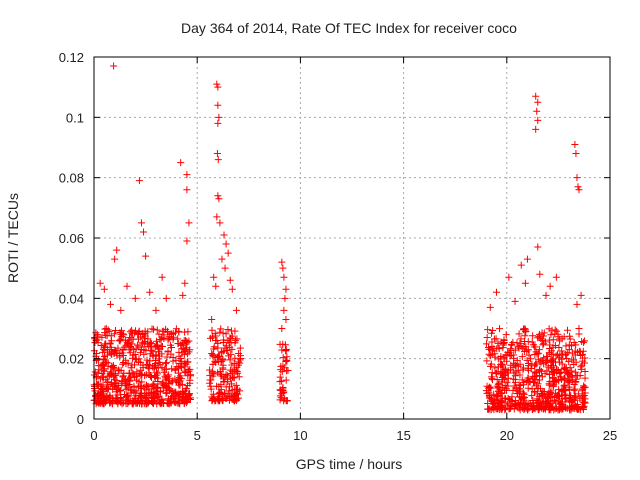 The width and height of the screenshot is (640, 480). Describe the element at coordinates (197, 435) in the screenshot. I see `x-tick-label: 5` at that location.